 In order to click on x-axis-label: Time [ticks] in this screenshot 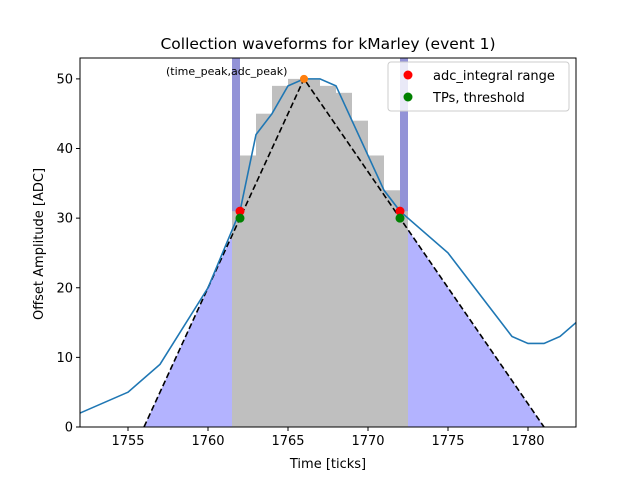, I will do `click(327, 464)`.